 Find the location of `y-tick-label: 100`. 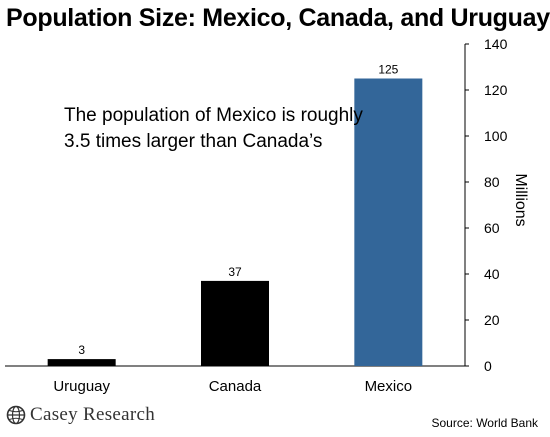

y-tick-label: 100 is located at coordinates (496, 136).